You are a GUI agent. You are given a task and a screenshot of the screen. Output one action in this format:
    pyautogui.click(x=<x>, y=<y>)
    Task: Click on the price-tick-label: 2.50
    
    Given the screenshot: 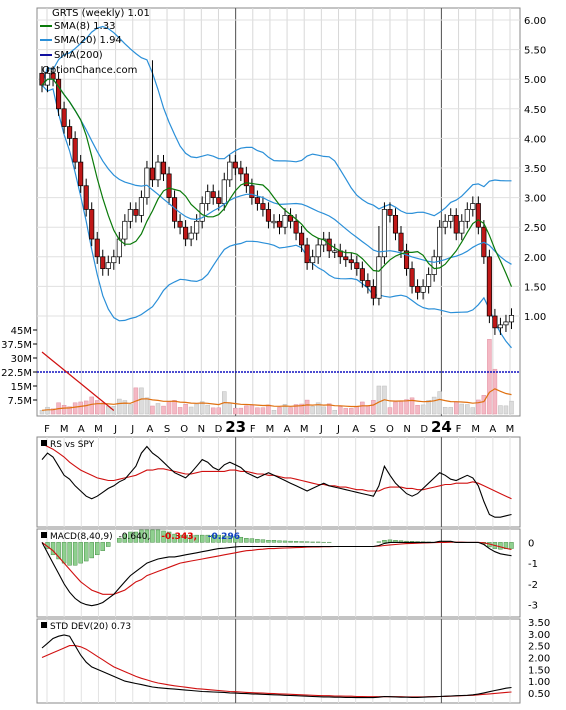 What is the action you would take?
    pyautogui.click(x=535, y=228)
    